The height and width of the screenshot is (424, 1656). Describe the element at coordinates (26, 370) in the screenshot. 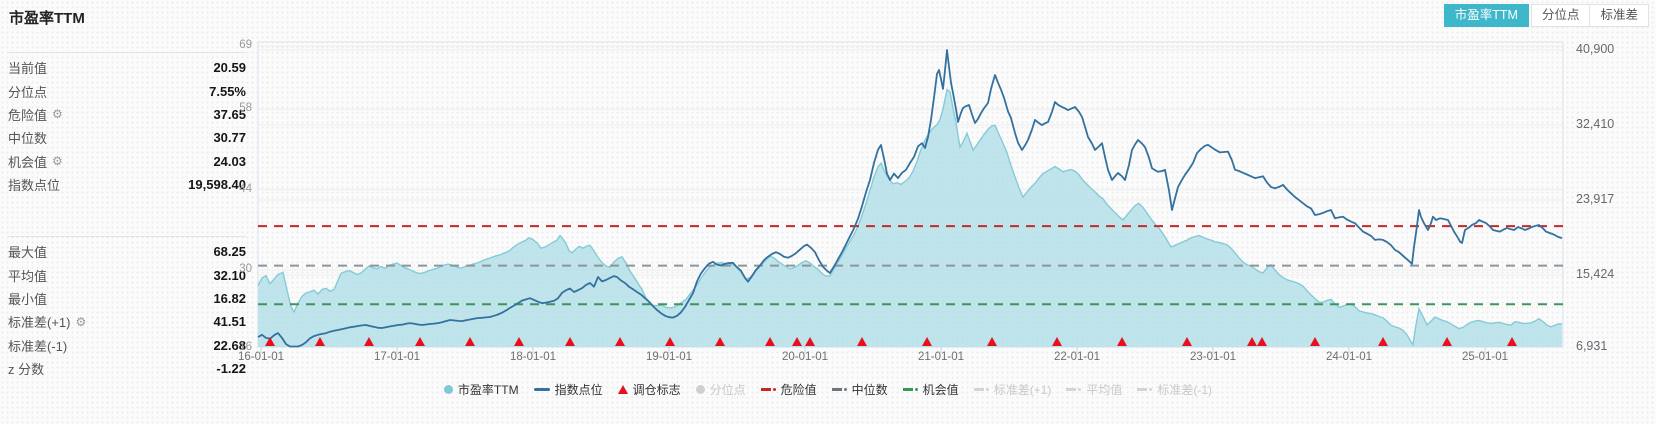

I see `stat-label: z 分数` at that location.